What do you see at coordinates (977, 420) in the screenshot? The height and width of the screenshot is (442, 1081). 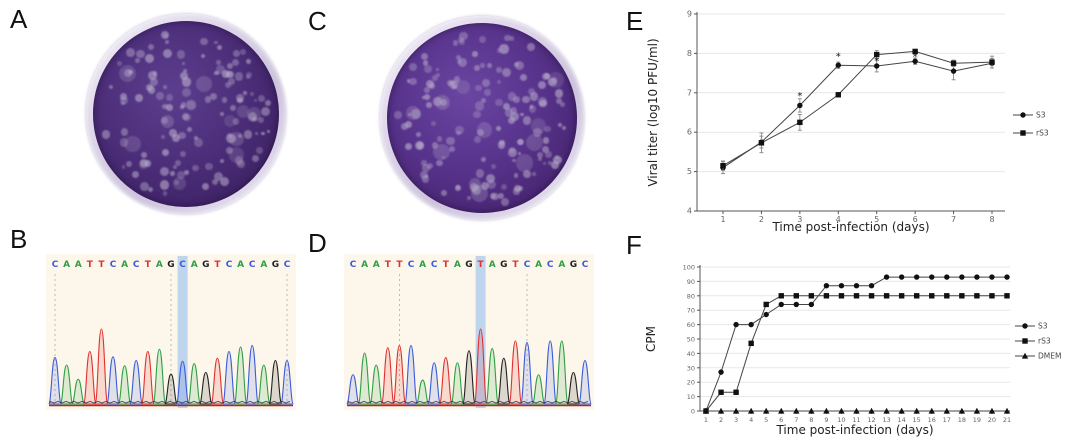 I see `svg-text: 19` at bounding box center [977, 420].